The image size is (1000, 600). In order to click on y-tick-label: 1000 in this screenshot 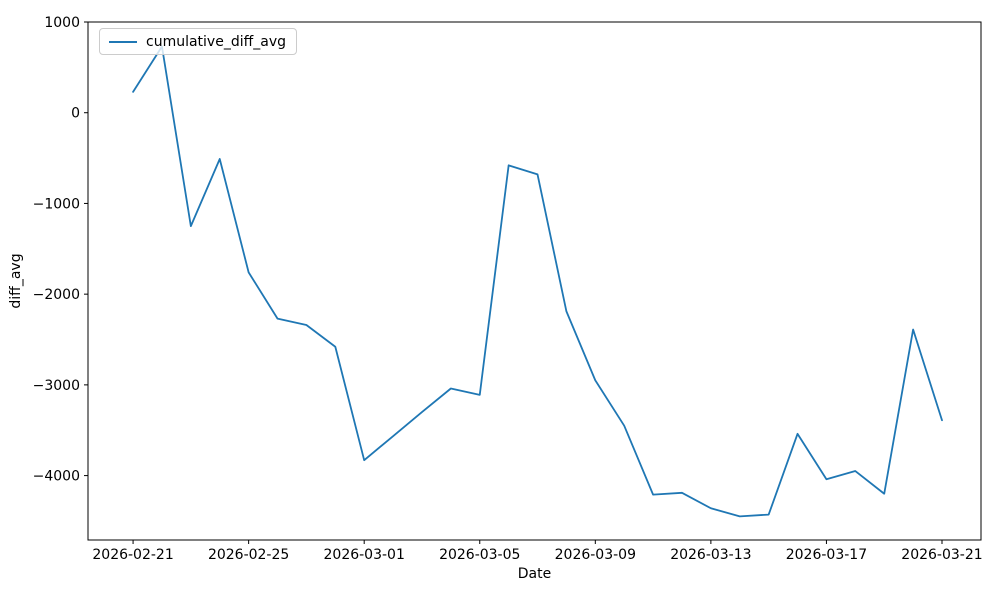, I will do `click(62, 23)`.